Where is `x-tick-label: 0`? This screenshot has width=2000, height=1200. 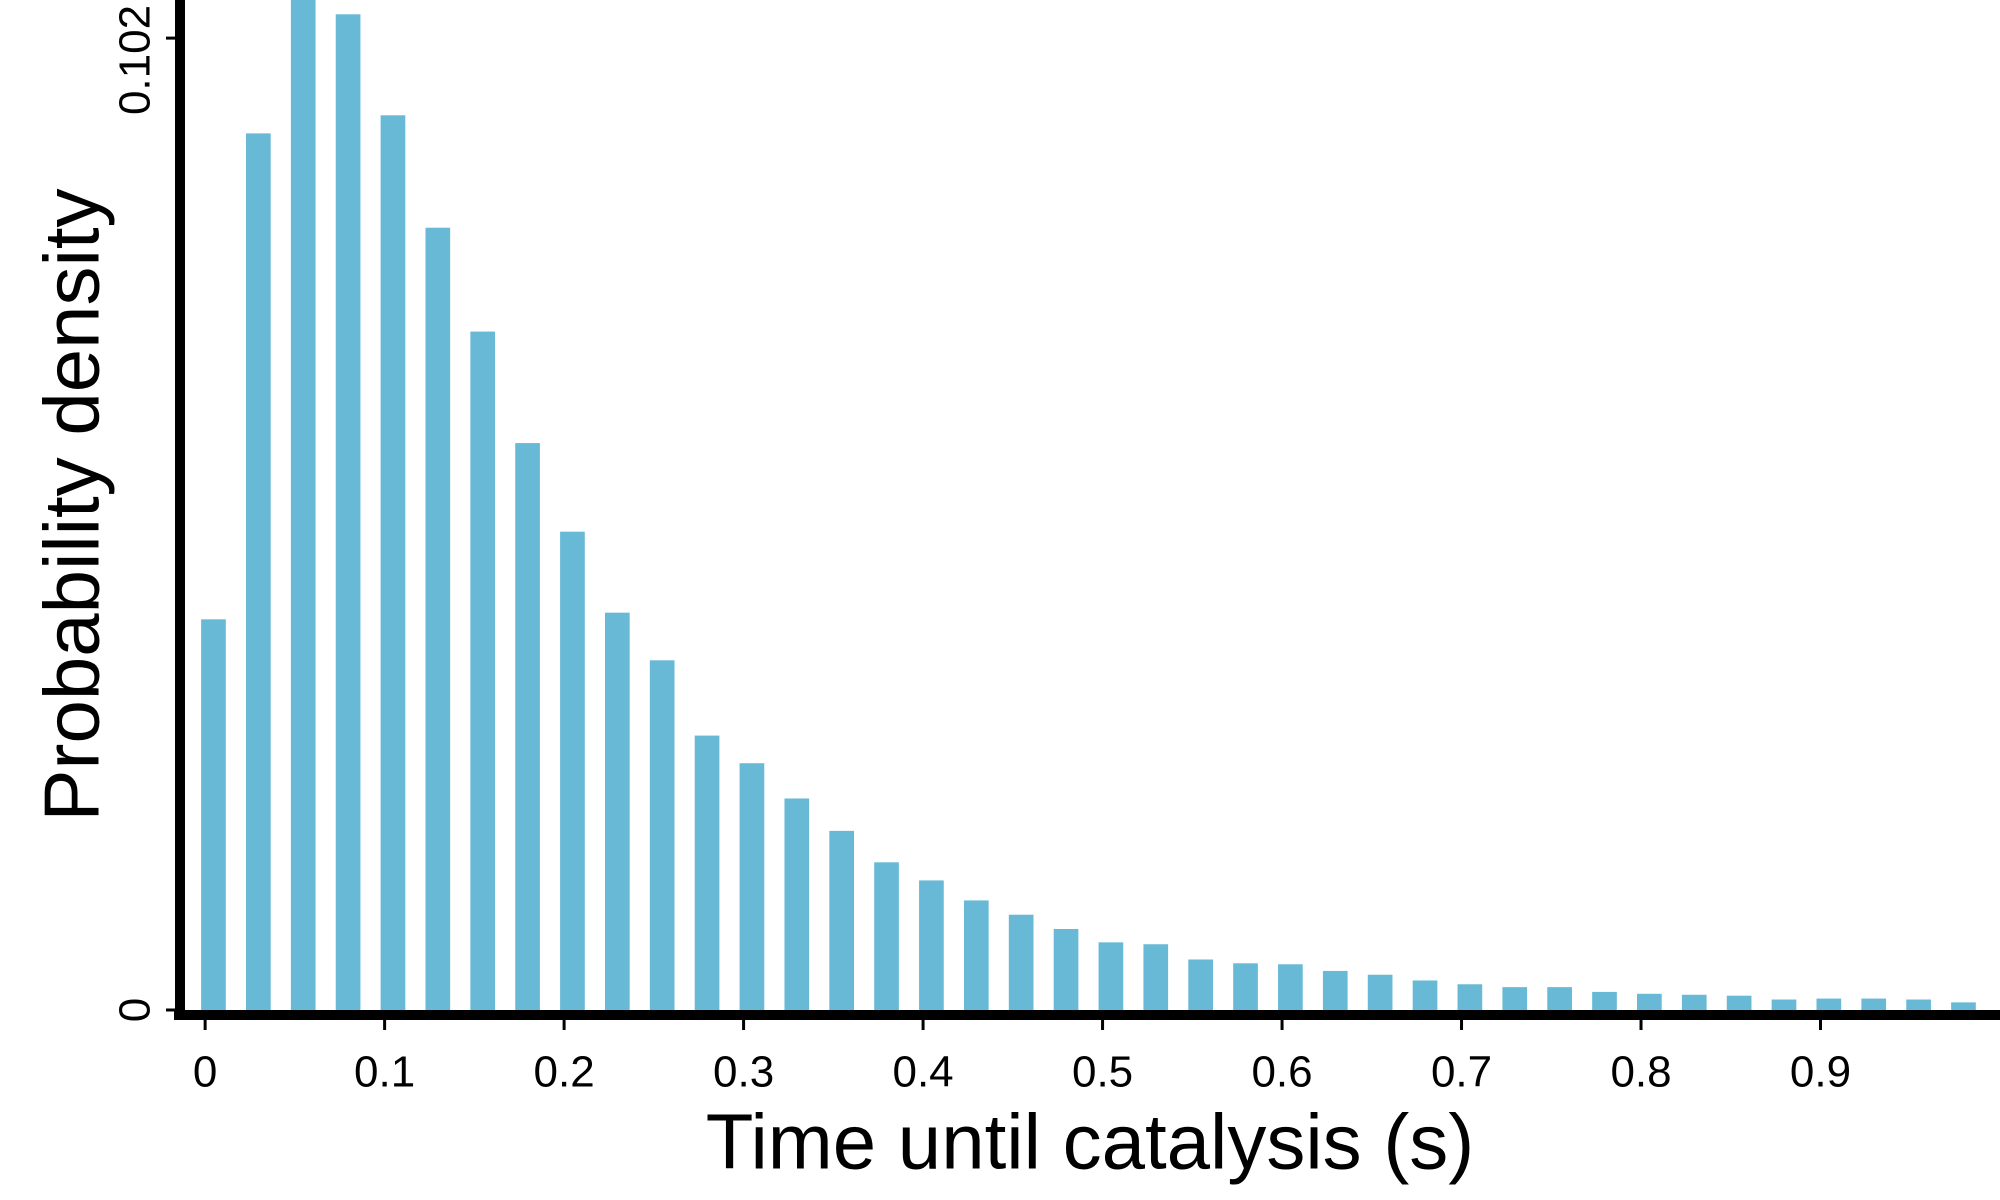 x-tick-label: 0 is located at coordinates (205, 1072).